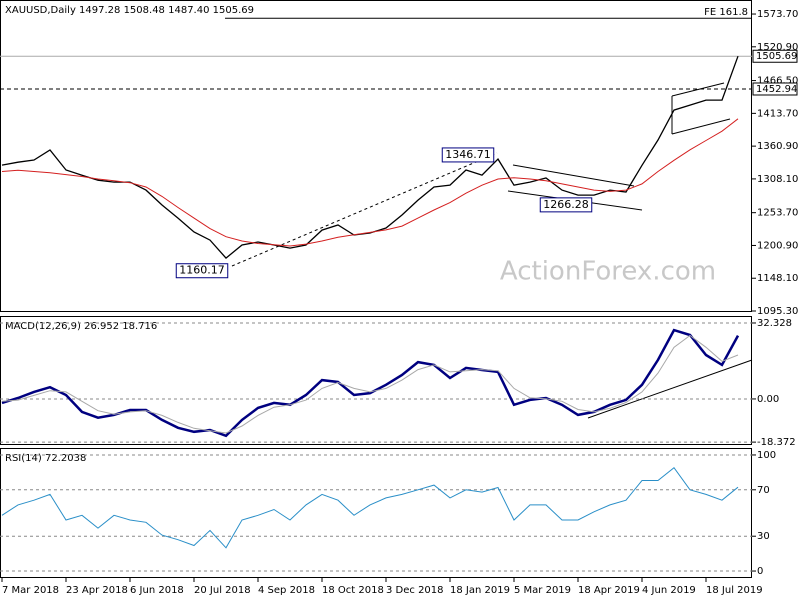  What do you see at coordinates (763, 536) in the screenshot?
I see `y-tick-label: 30` at bounding box center [763, 536].